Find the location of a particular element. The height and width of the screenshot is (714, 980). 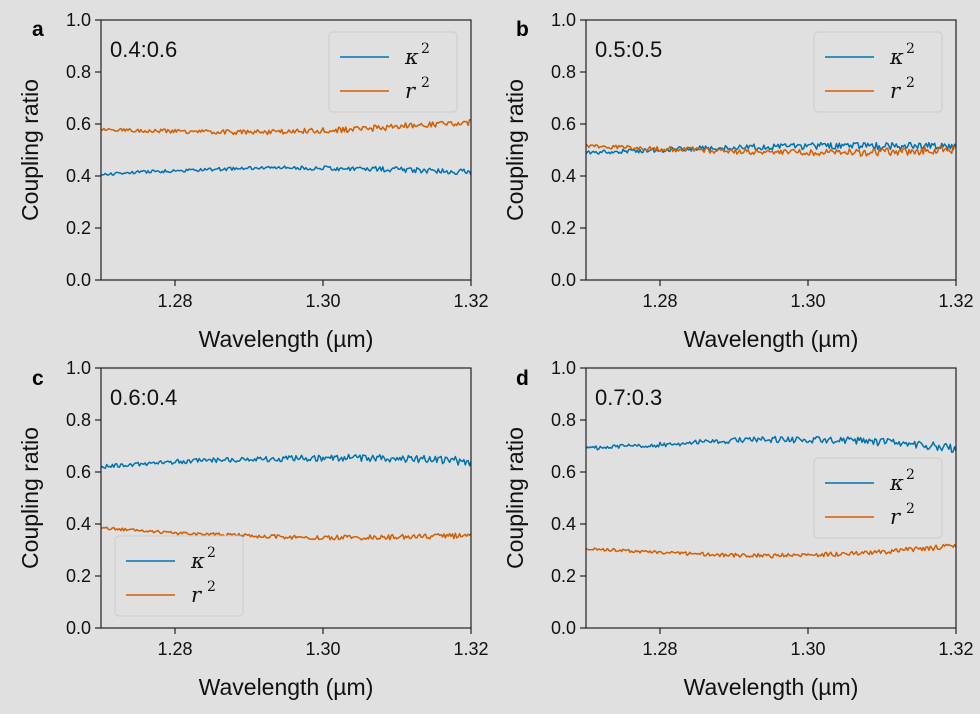

ratio-annotation: 0.4:0.6 is located at coordinates (143, 49).